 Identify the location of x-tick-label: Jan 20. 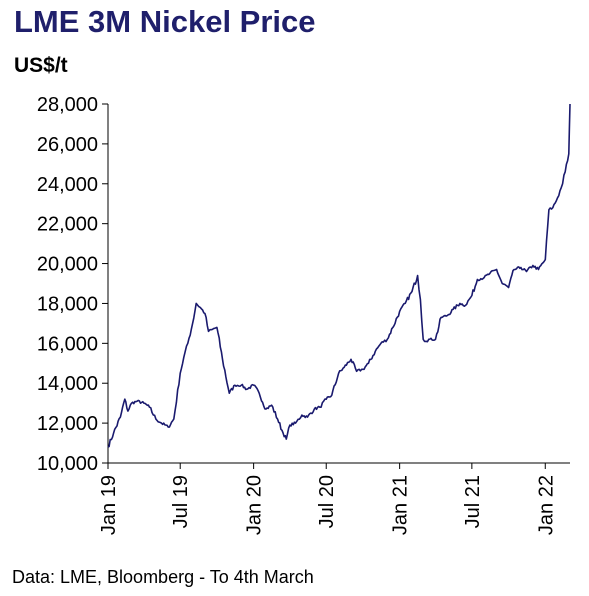
(255, 505).